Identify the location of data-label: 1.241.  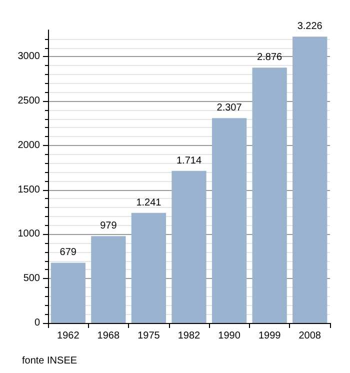
(149, 202).